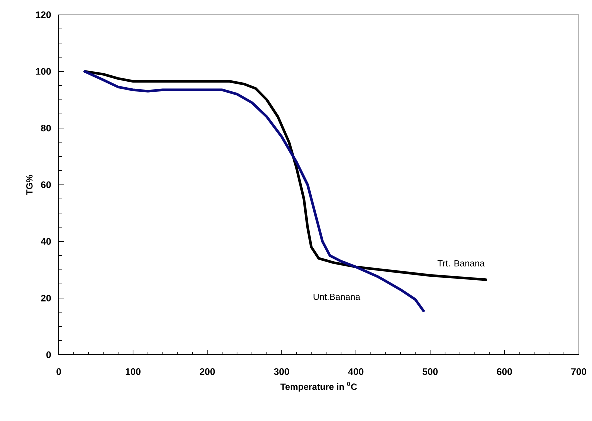 The width and height of the screenshot is (592, 421). Describe the element at coordinates (29, 185) in the screenshot. I see `y-axis-title: TG%` at that location.